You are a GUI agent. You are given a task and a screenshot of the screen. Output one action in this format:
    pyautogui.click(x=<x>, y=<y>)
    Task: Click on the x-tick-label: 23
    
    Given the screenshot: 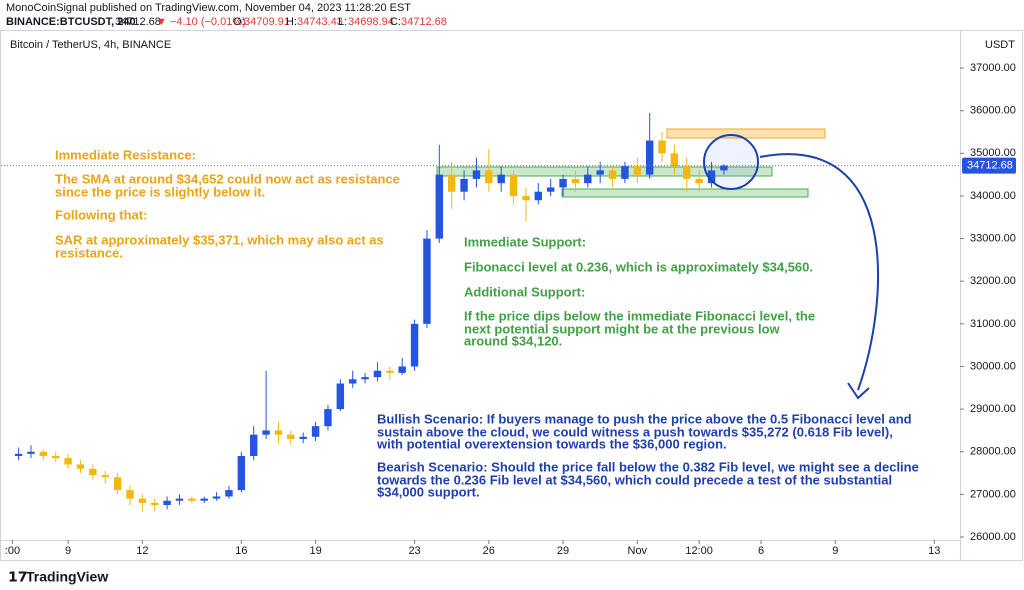 What is the action you would take?
    pyautogui.click(x=414, y=551)
    